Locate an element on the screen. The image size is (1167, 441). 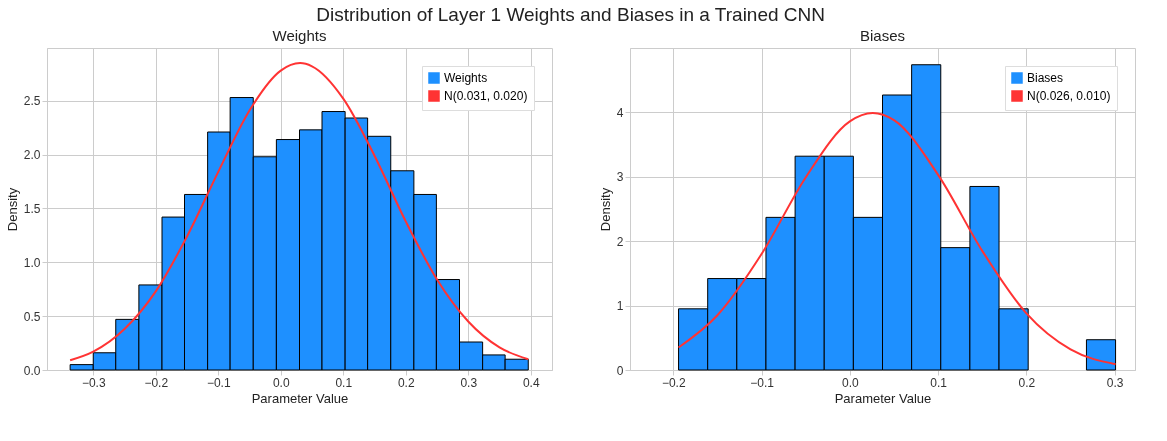
legend-label: N(0.031, 0.020) is located at coordinates (486, 96).